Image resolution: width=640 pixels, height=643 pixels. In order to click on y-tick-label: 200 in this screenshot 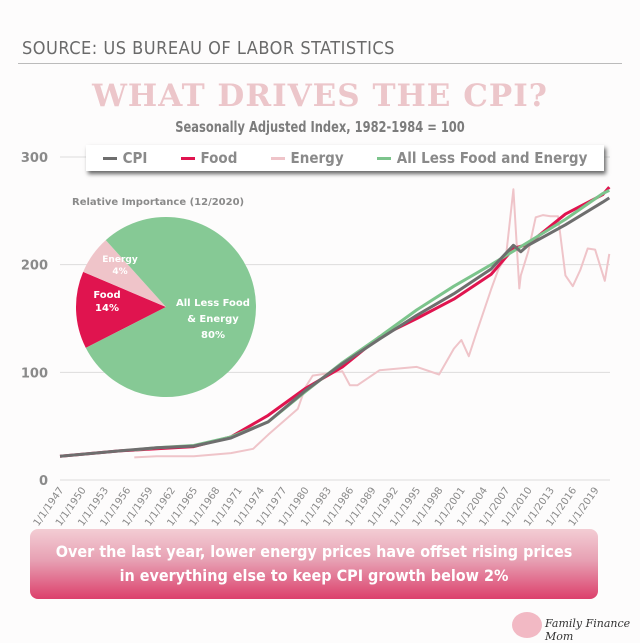, I will do `click(34, 266)`.